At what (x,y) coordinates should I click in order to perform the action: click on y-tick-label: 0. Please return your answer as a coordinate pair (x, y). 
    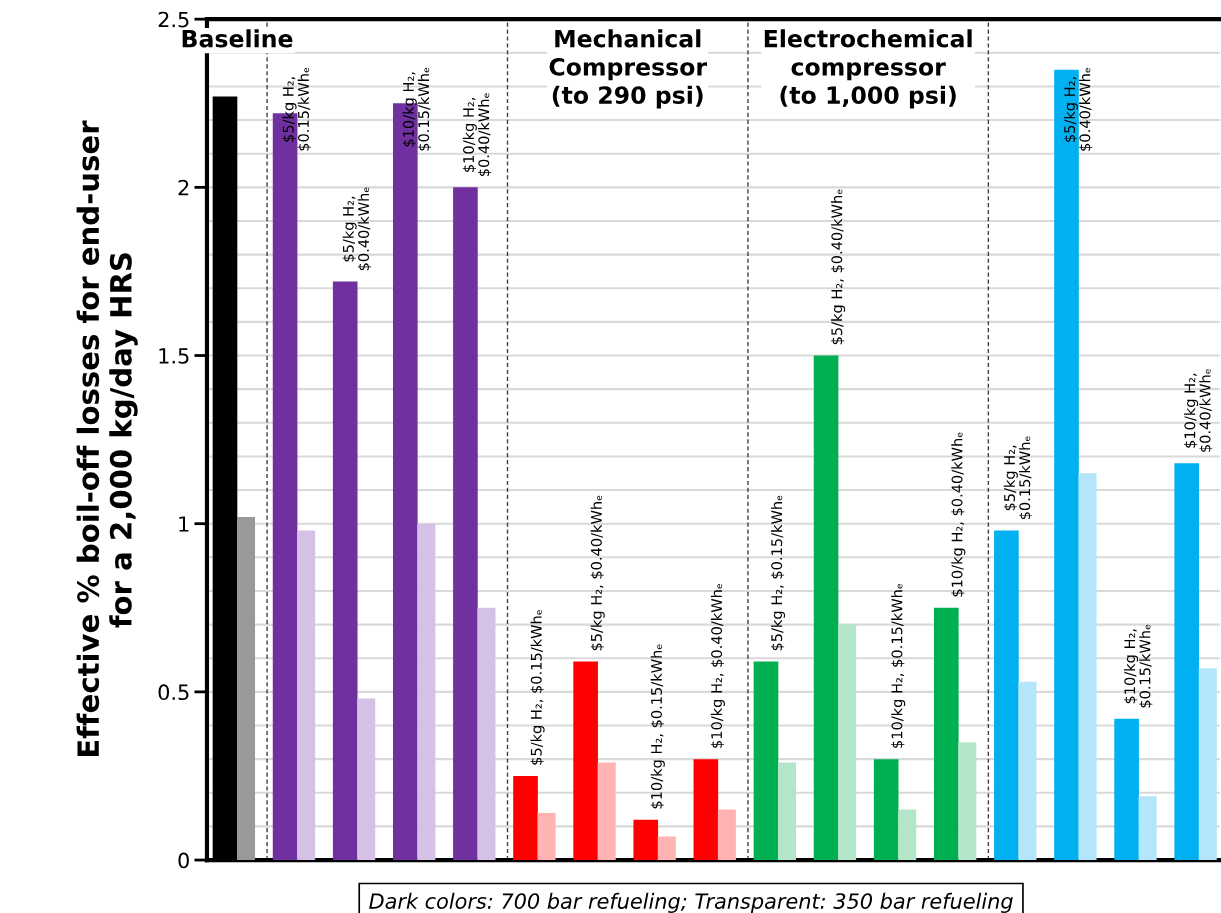
    Looking at the image, I should click on (183, 860).